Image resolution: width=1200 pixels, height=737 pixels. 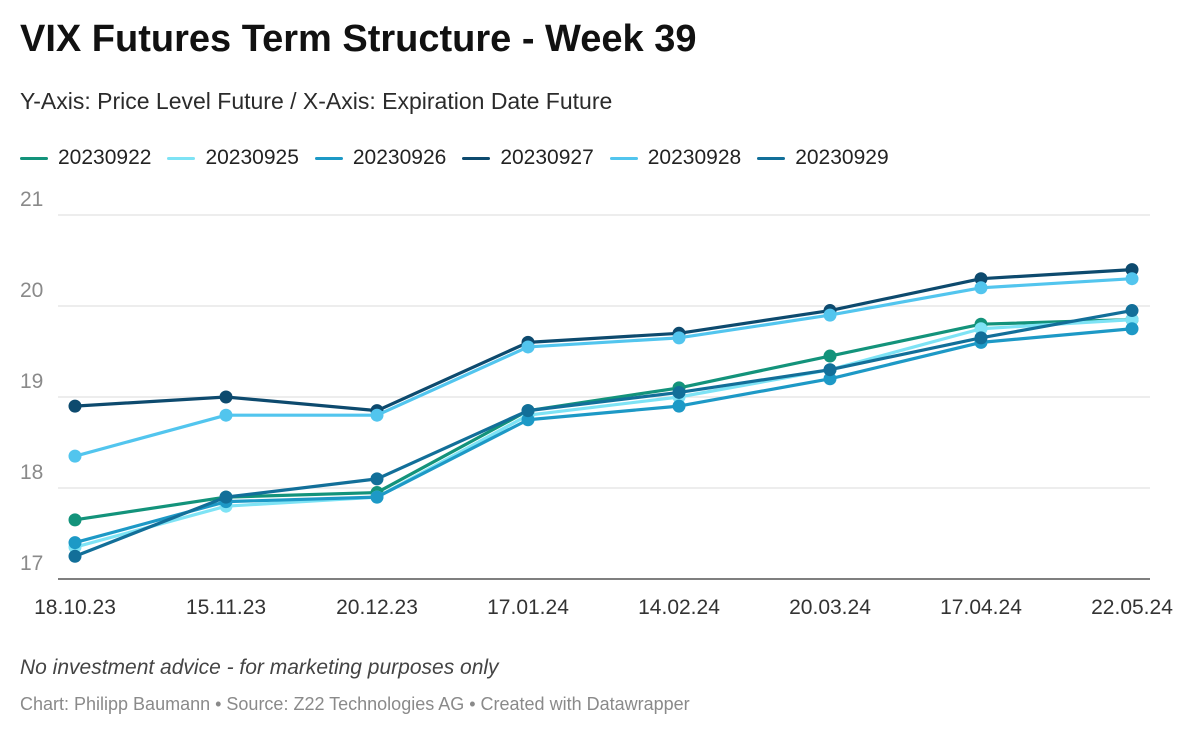 I want to click on legend-item: 20230922, so click(x=85, y=158).